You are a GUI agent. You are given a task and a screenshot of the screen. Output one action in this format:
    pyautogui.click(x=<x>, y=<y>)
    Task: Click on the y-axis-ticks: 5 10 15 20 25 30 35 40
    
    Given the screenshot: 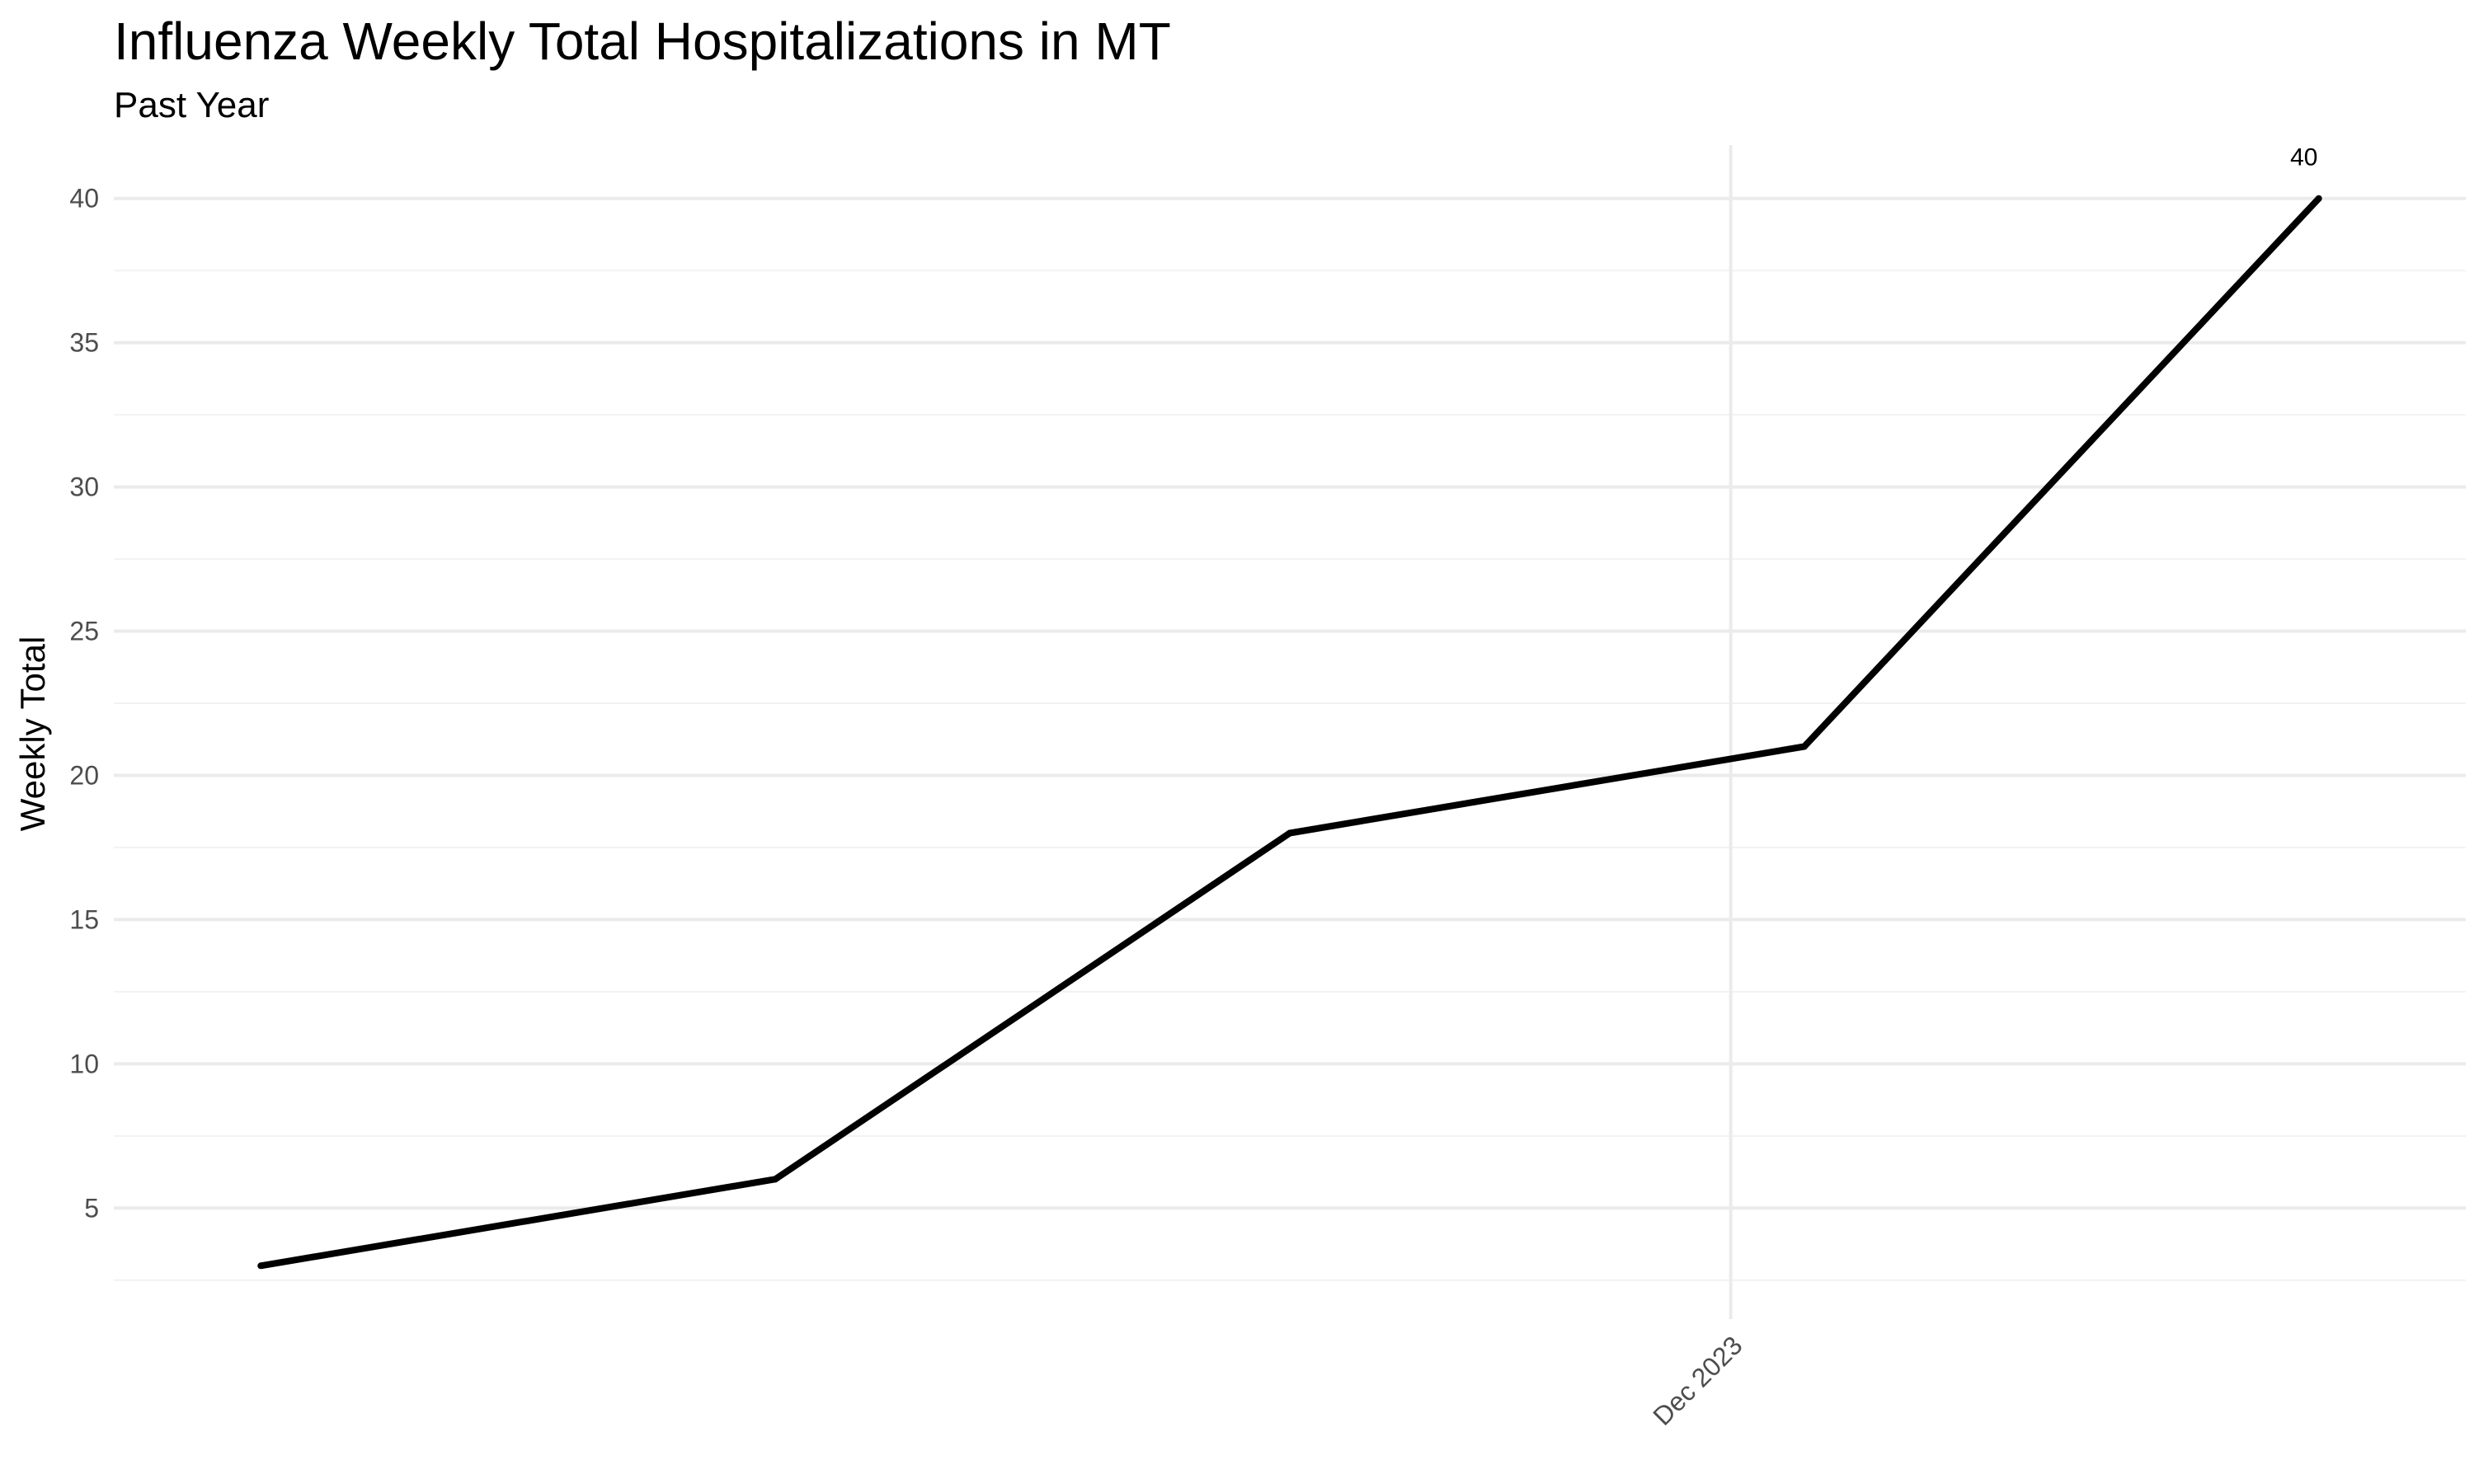 What is the action you would take?
    pyautogui.click(x=84, y=703)
    